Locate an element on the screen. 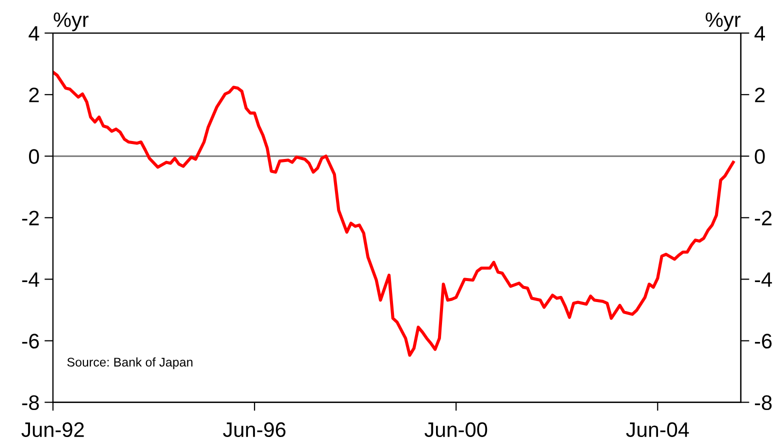 The image size is (779, 447). y2-tick-label: -6 is located at coordinates (763, 341).